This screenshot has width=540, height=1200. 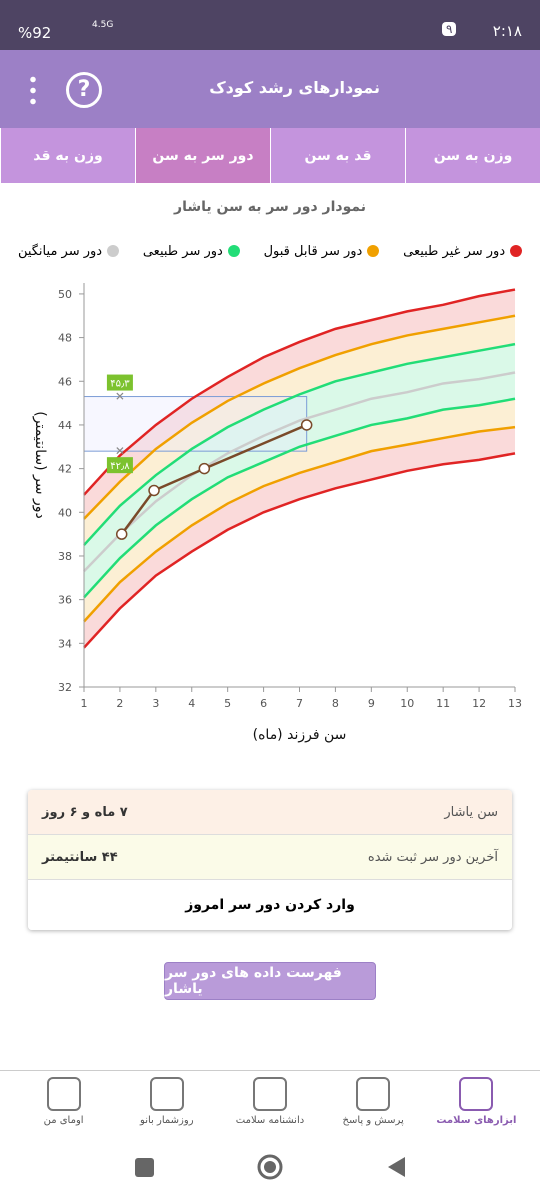 I want to click on tab: وزن به قد, so click(x=67, y=155).